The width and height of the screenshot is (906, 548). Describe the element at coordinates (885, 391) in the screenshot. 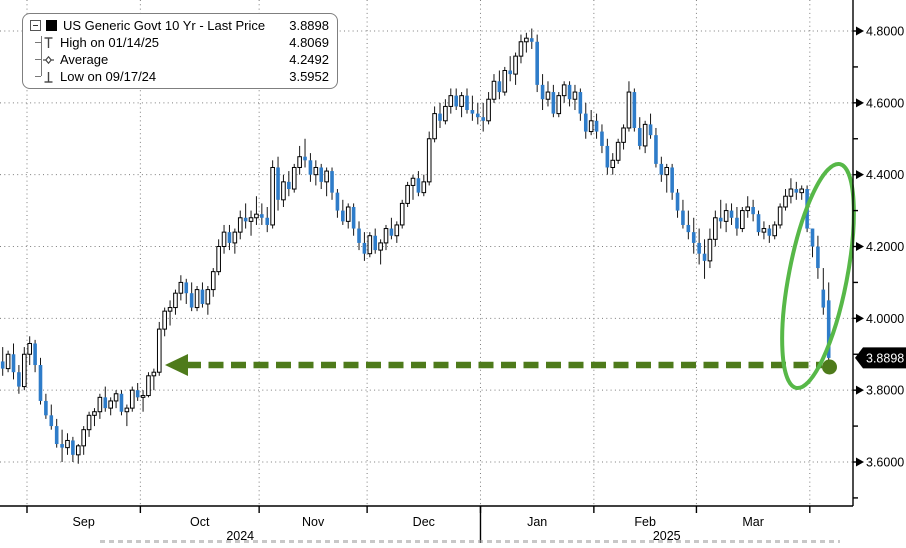

I see `y-axis-label: 3.8000` at that location.